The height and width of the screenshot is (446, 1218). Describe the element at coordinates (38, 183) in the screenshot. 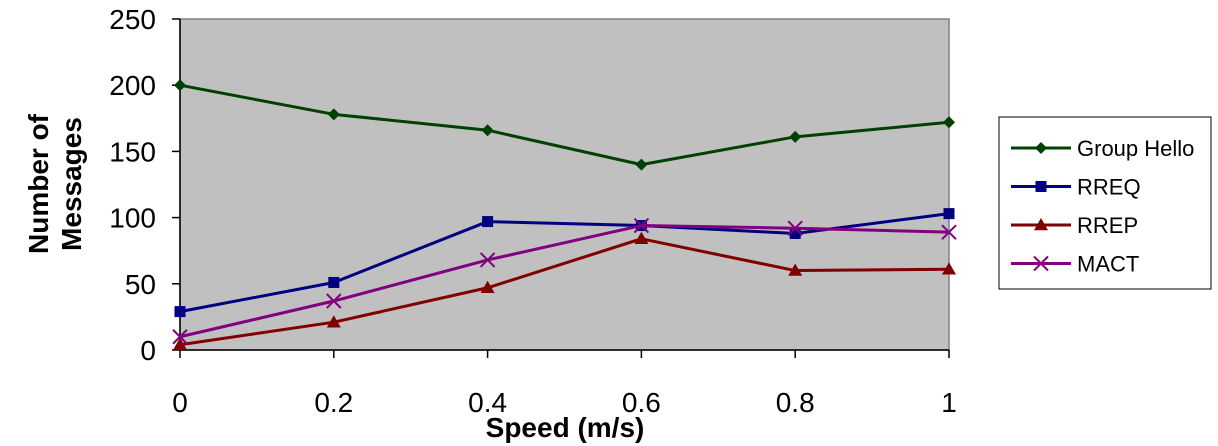

I see `y-axis-title-line-1: Number of` at that location.